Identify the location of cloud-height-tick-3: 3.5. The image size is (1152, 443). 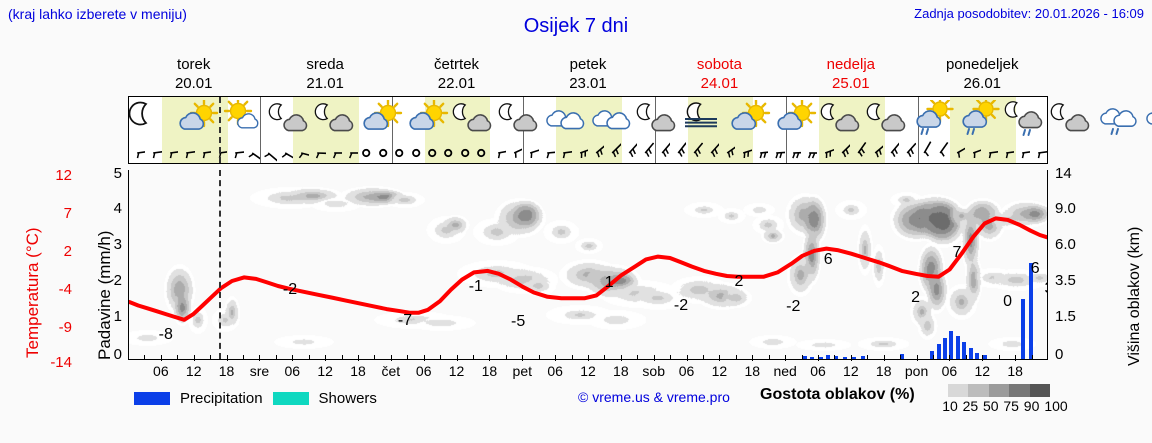
(1065, 280).